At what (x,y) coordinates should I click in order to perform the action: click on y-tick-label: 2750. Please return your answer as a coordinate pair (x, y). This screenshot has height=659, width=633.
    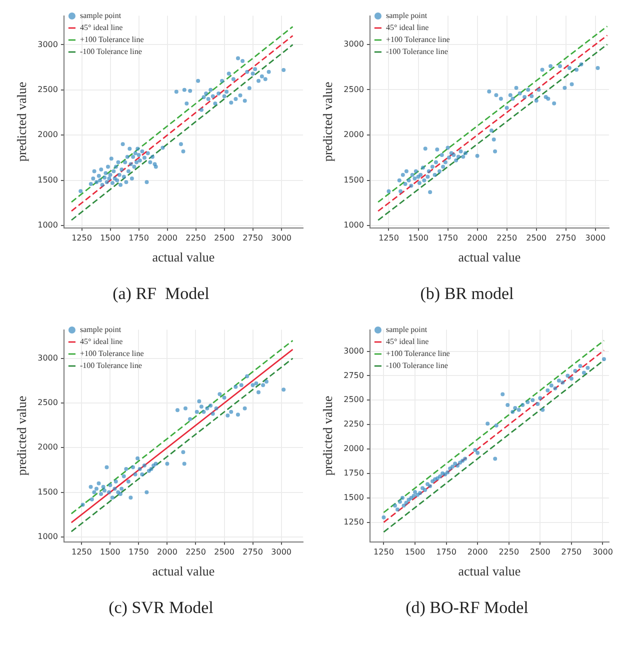
    Looking at the image, I should click on (354, 375).